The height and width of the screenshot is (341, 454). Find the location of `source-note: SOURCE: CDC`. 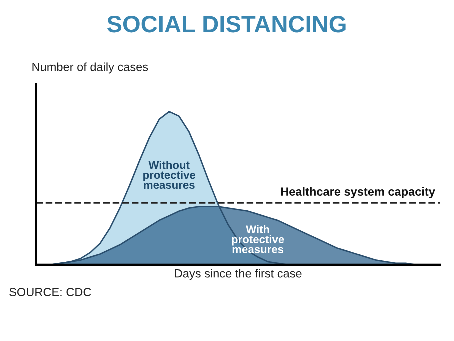

source-note: SOURCE: CDC is located at coordinates (51, 292).